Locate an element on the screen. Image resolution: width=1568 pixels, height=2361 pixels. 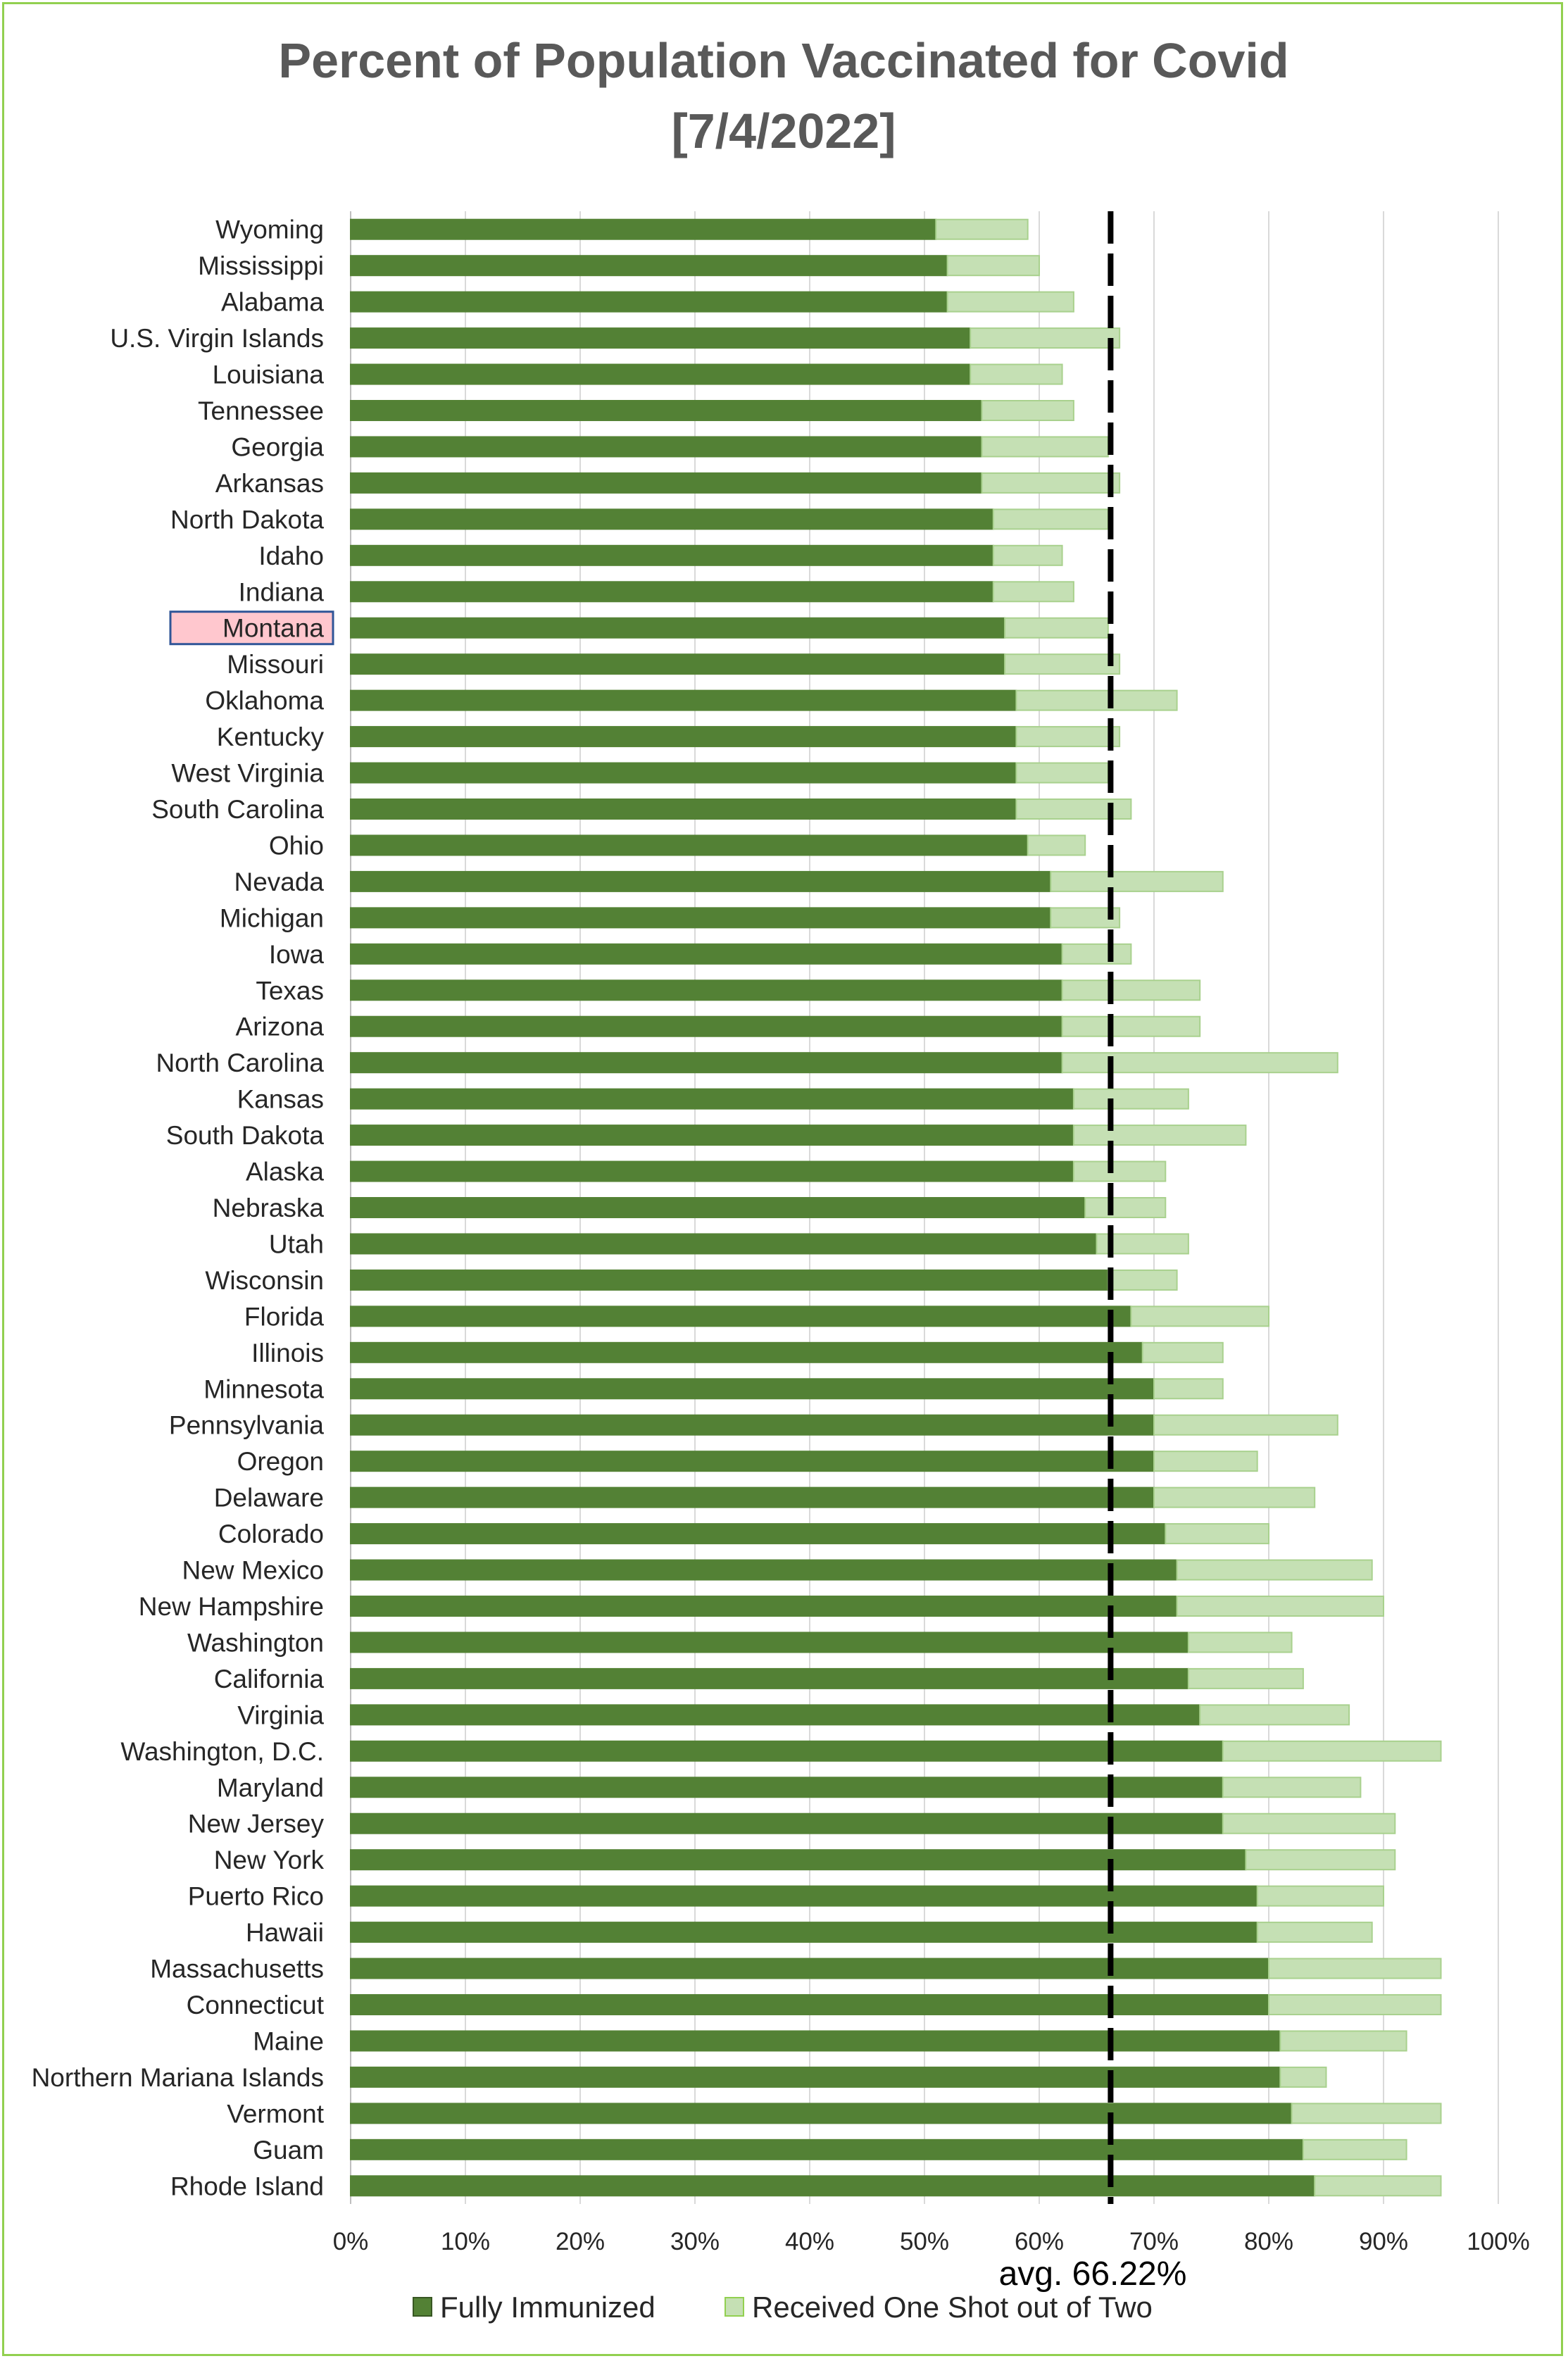
legend-swatch-fully-immunized is located at coordinates (422, 2307).